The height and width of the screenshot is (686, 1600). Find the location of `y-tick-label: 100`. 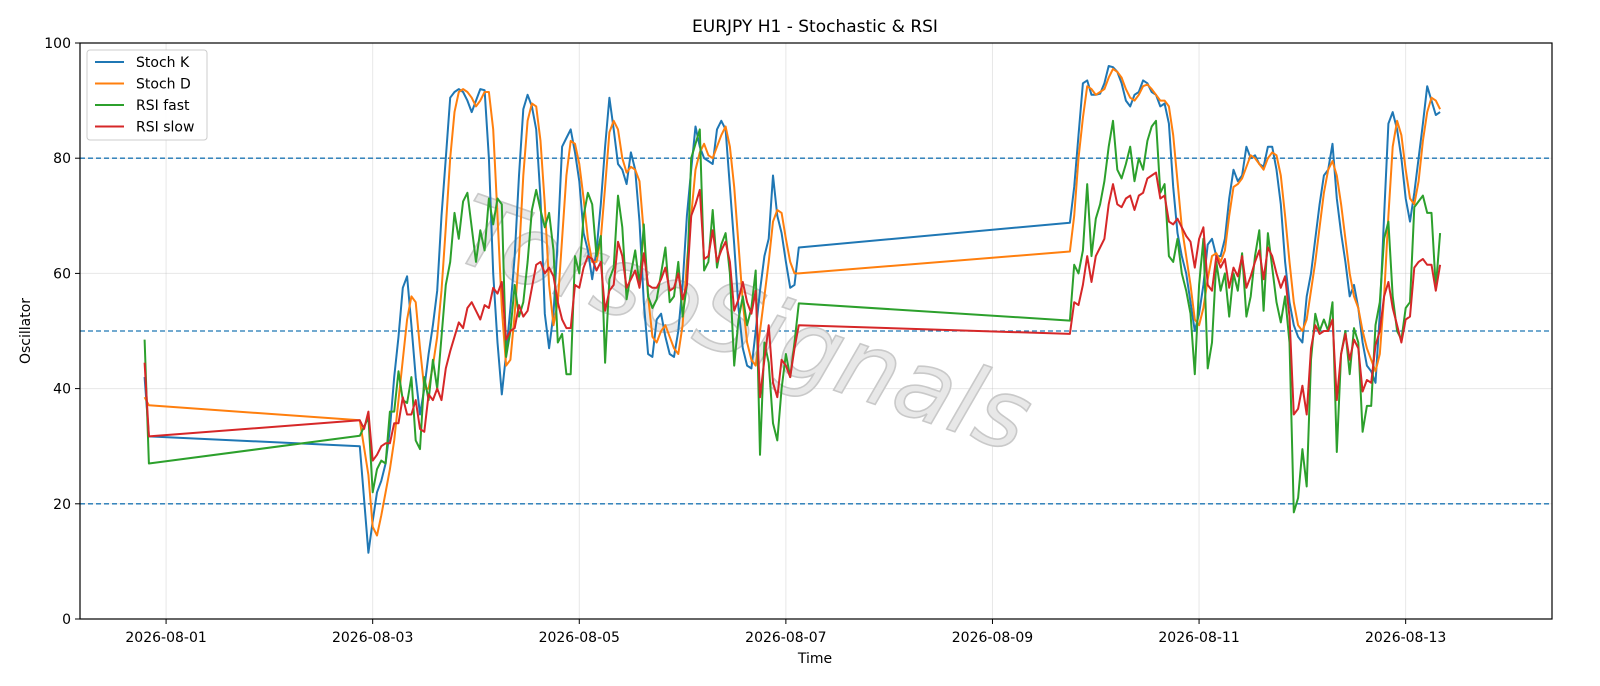

y-tick-label: 100 is located at coordinates (57, 44).